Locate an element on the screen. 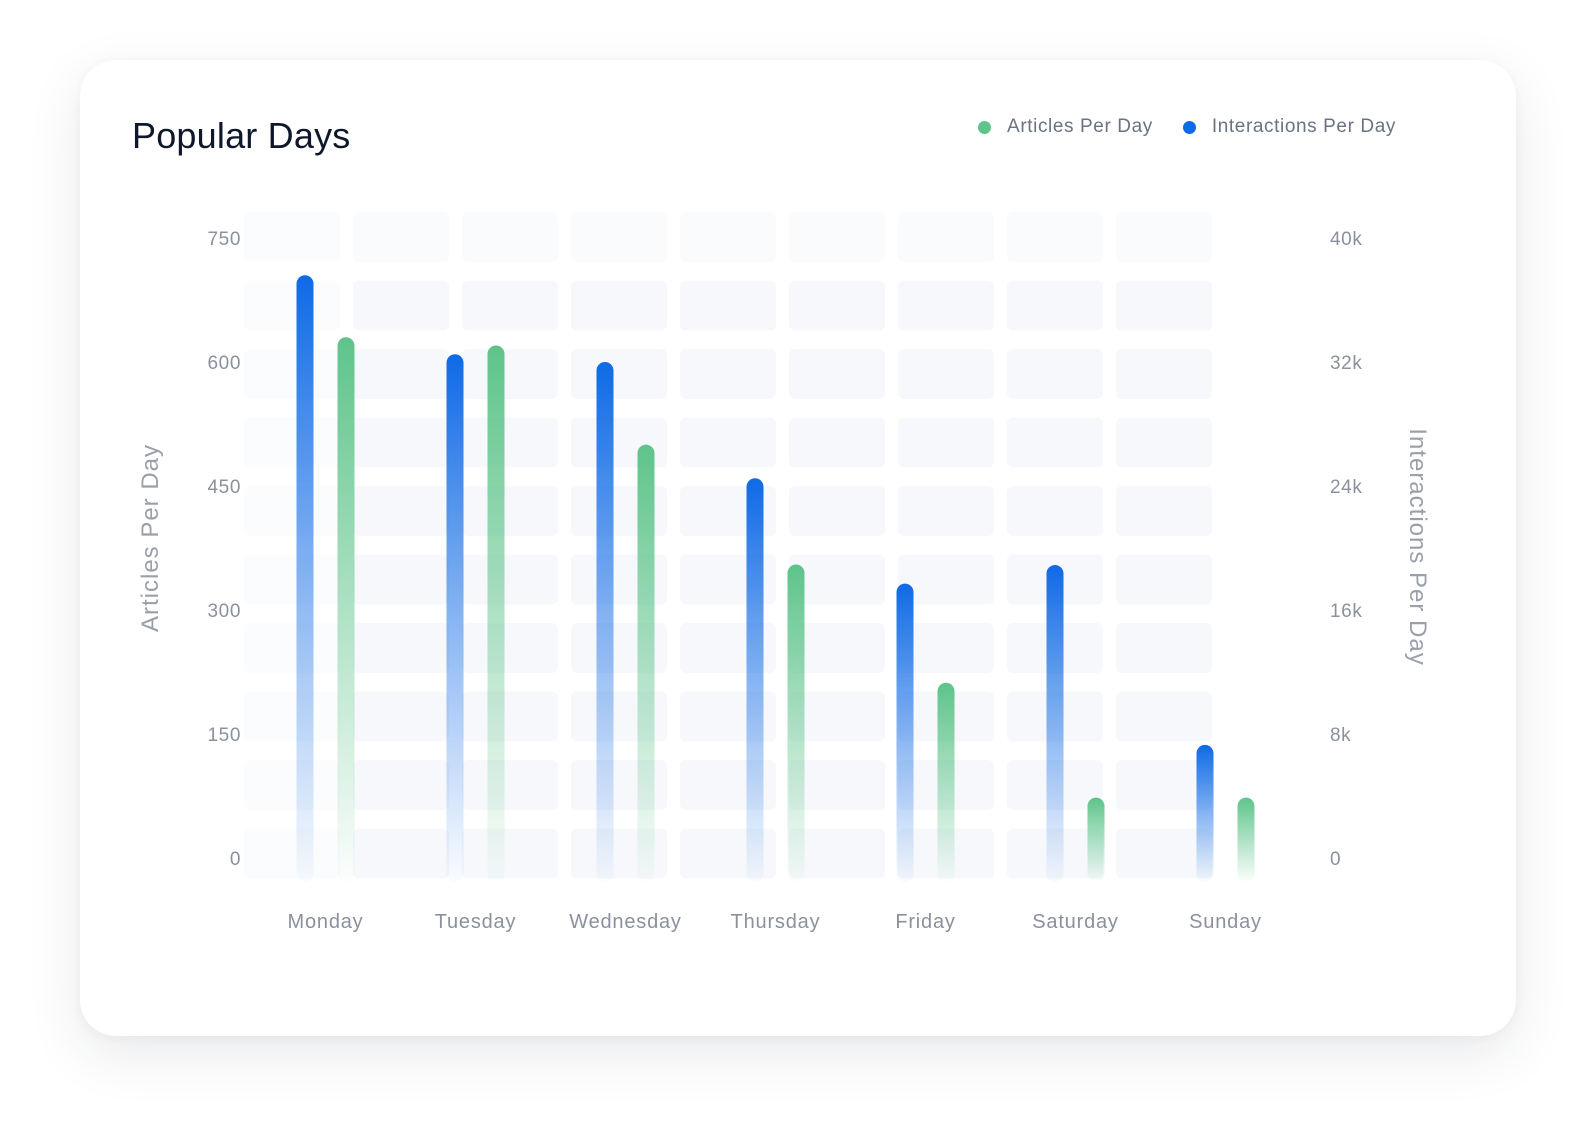 This screenshot has width=1592, height=1130. bar-interactions-thursday is located at coordinates (755, 680).